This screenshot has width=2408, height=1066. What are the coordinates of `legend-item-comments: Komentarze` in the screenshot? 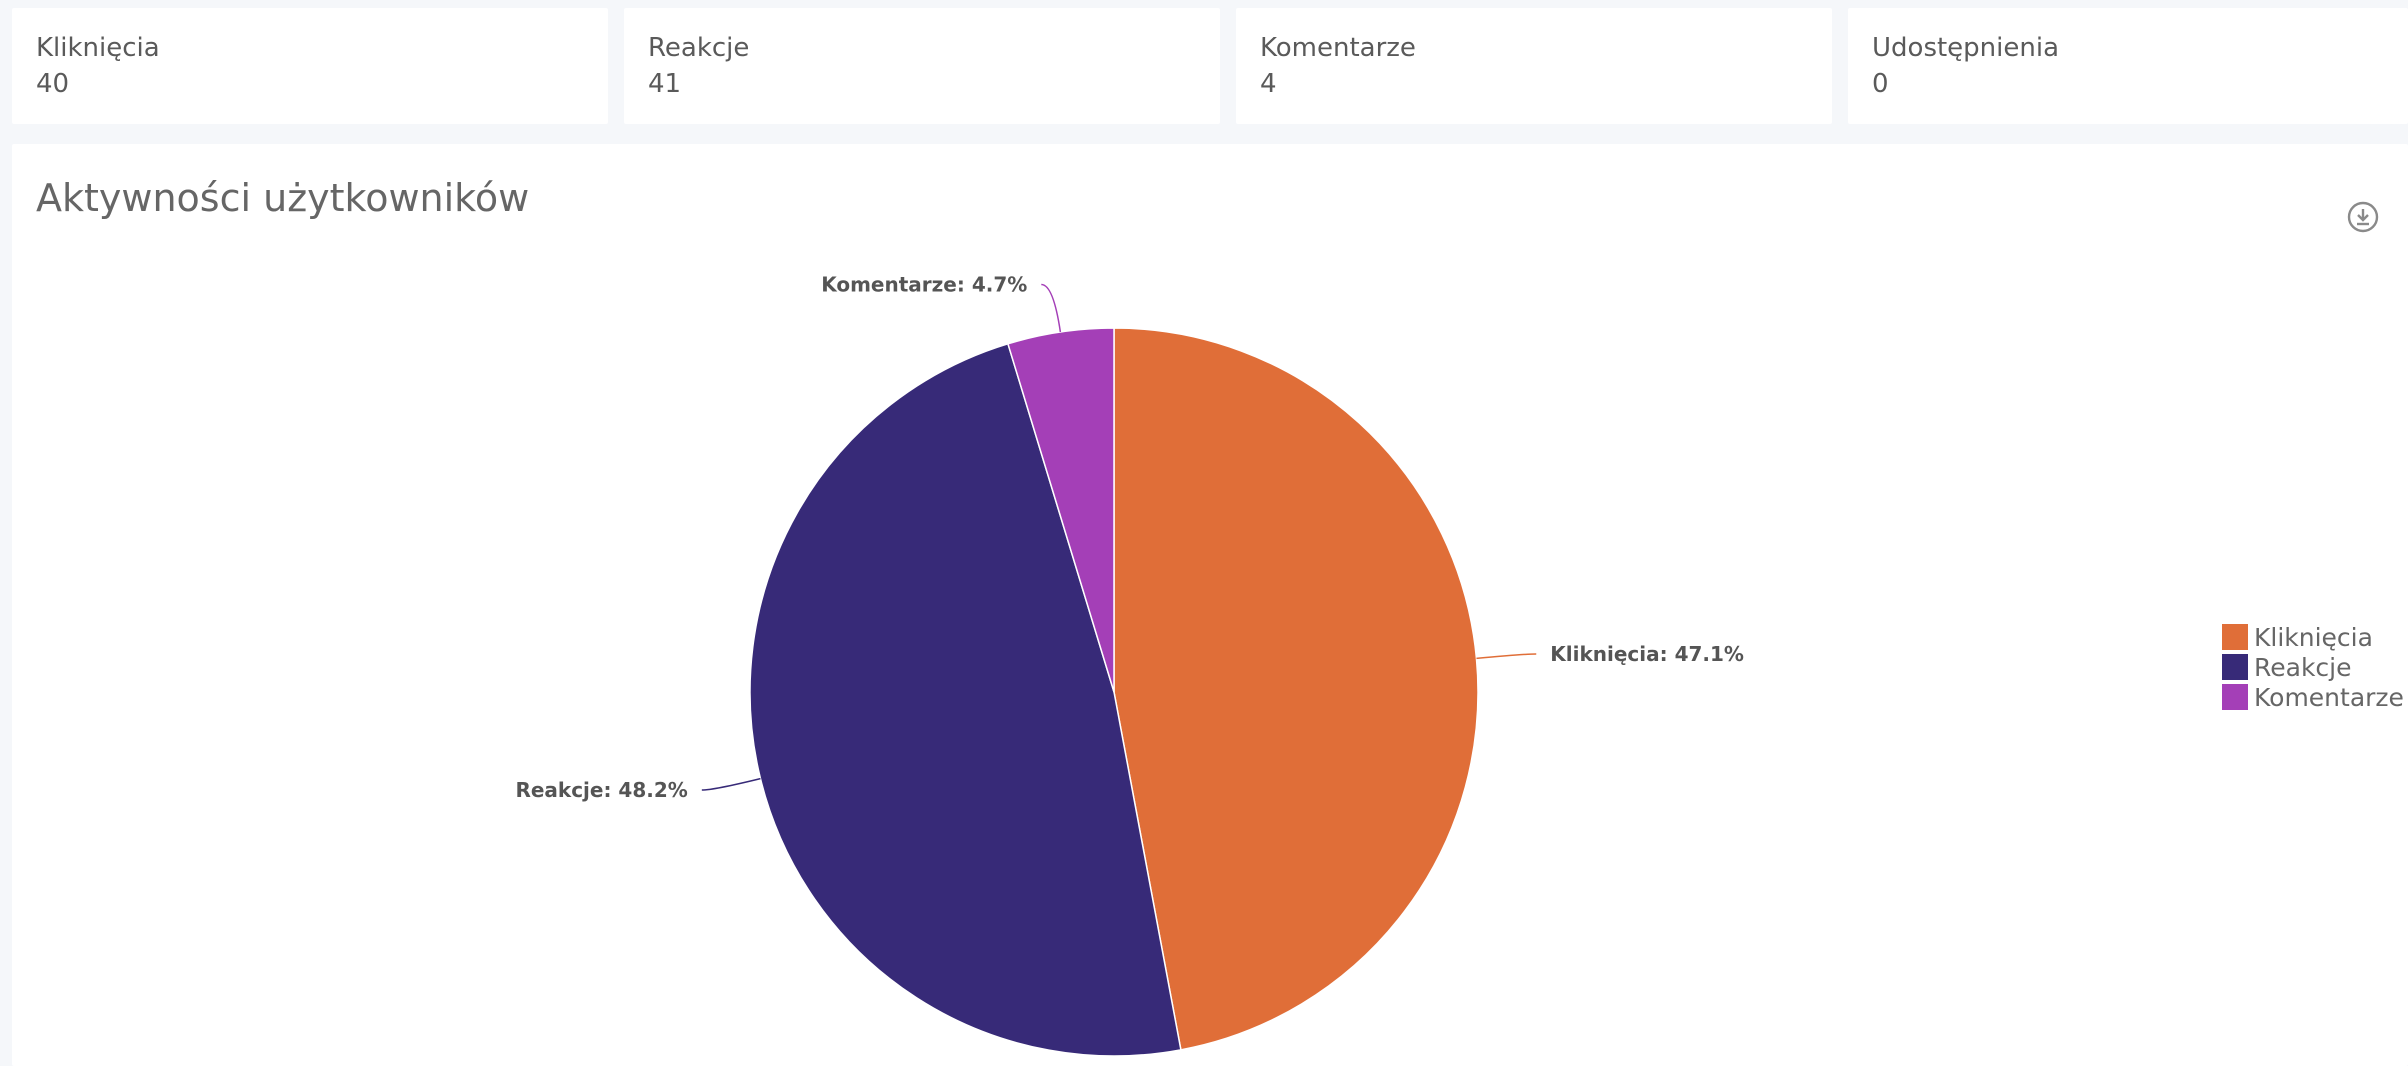 It's located at (2313, 697).